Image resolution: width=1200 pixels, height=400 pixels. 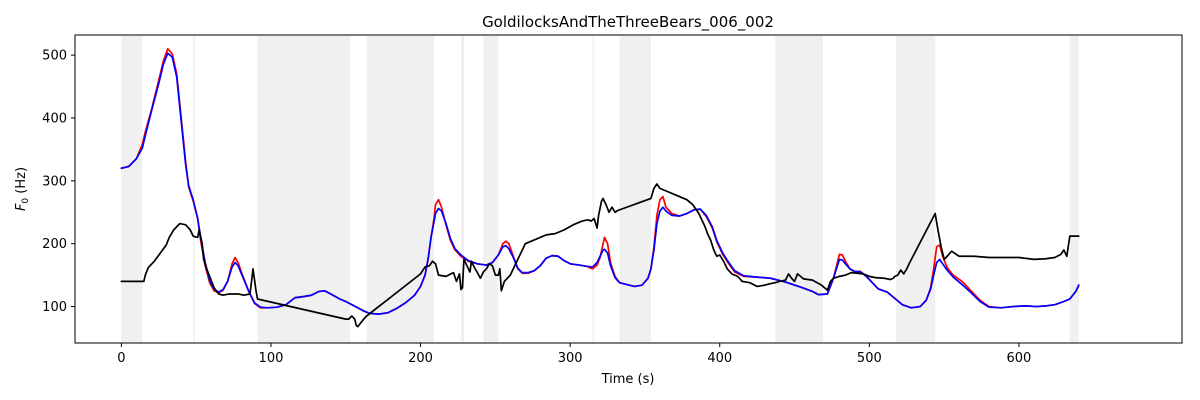 I want to click on y-axis-ticks: 100 200 300 400 500, so click(x=58, y=182).